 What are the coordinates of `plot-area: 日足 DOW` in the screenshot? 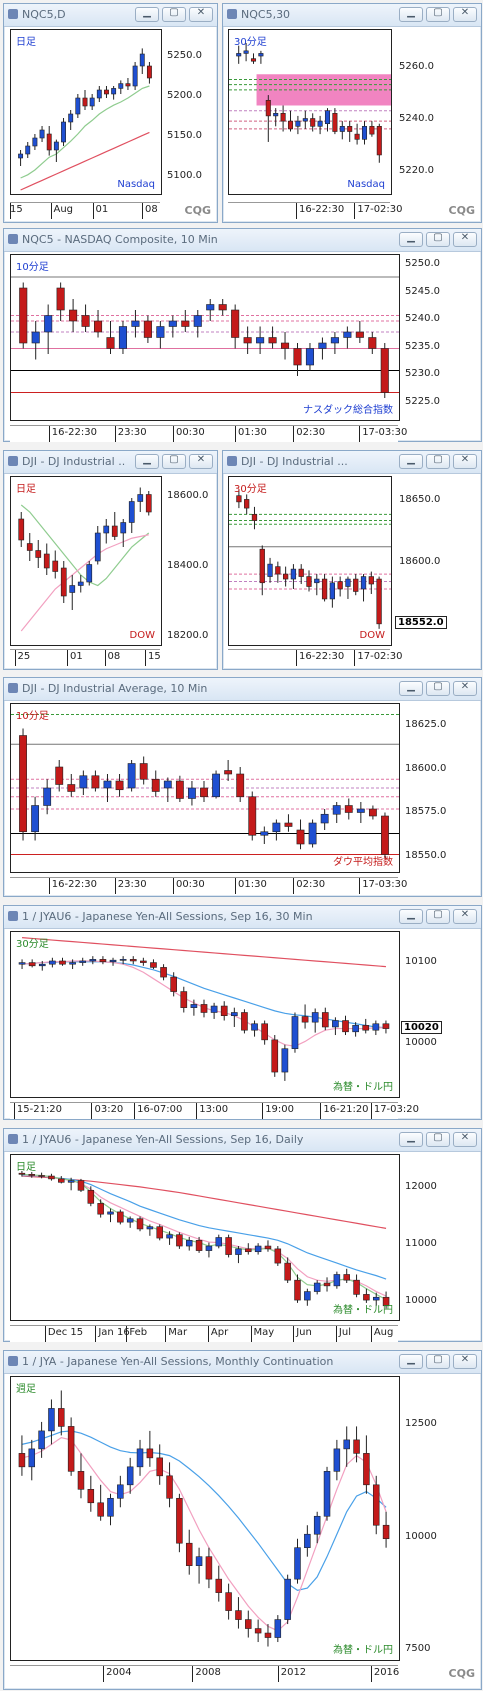 It's located at (86, 561).